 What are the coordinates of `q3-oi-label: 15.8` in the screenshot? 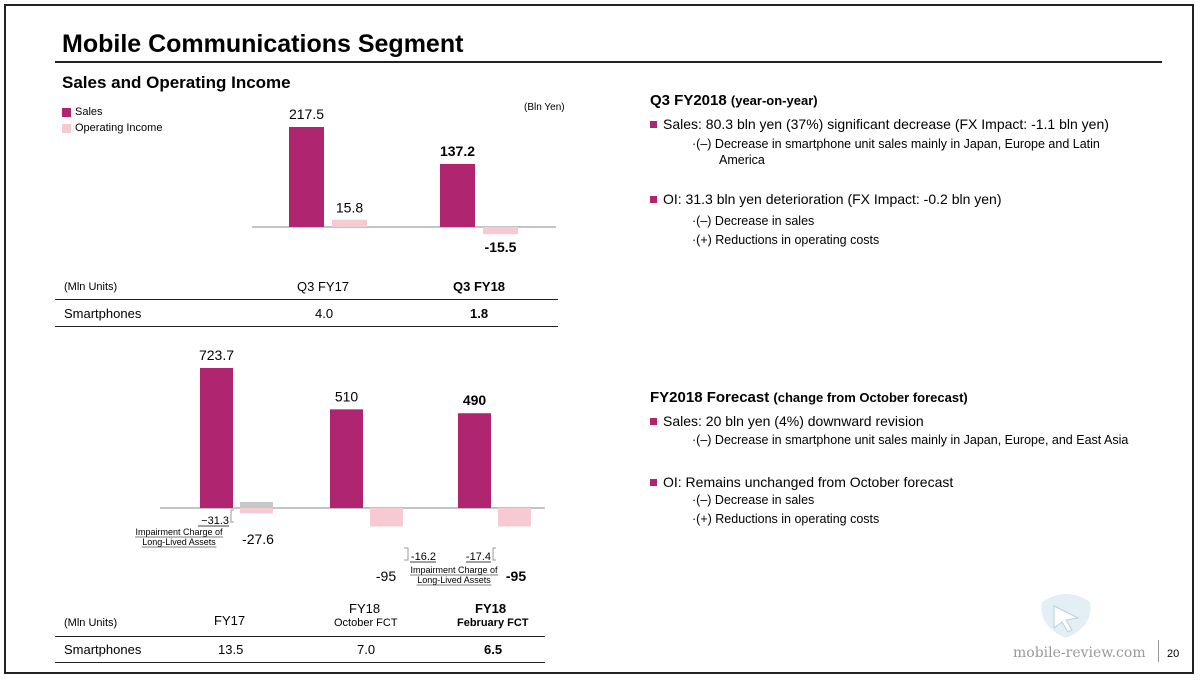 It's located at (349, 208).